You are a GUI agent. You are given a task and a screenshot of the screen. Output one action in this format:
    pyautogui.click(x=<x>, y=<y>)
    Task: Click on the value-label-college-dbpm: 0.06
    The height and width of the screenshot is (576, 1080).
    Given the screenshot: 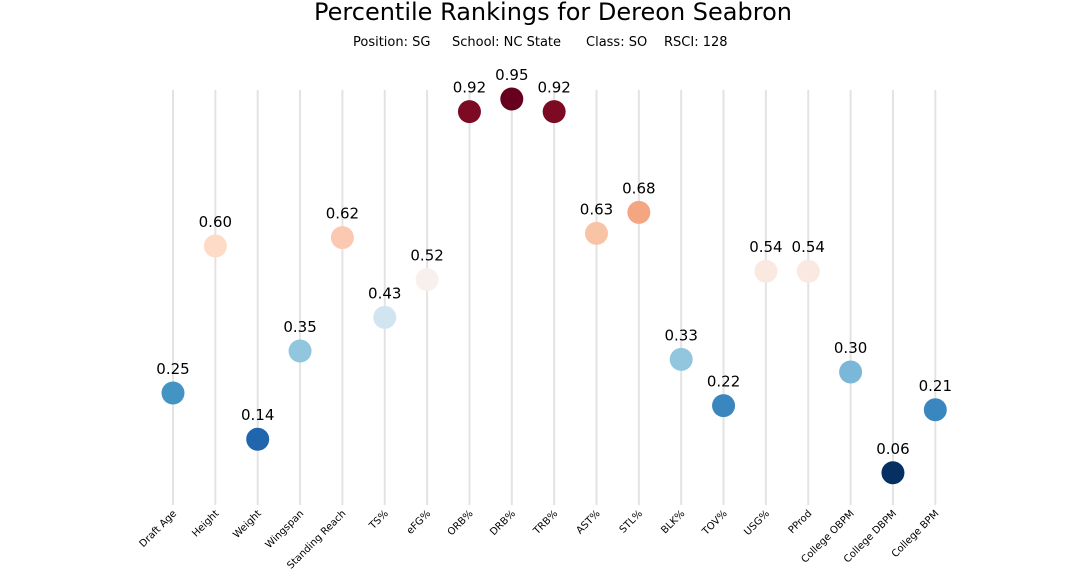 What is the action you would take?
    pyautogui.click(x=892, y=449)
    